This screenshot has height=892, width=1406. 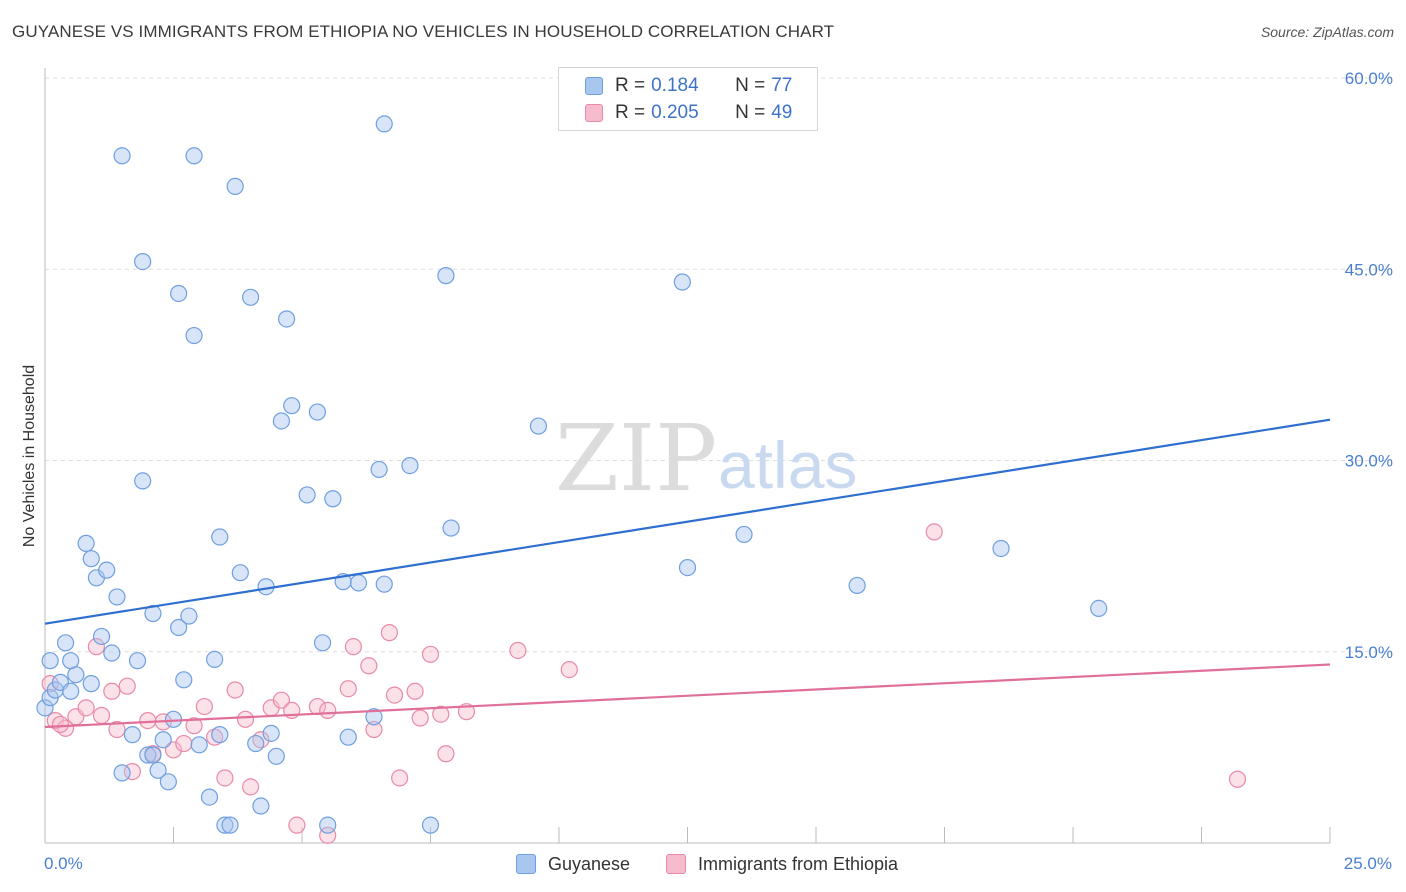 I want to click on x-tick-min: 0.0%, so click(x=63, y=863).